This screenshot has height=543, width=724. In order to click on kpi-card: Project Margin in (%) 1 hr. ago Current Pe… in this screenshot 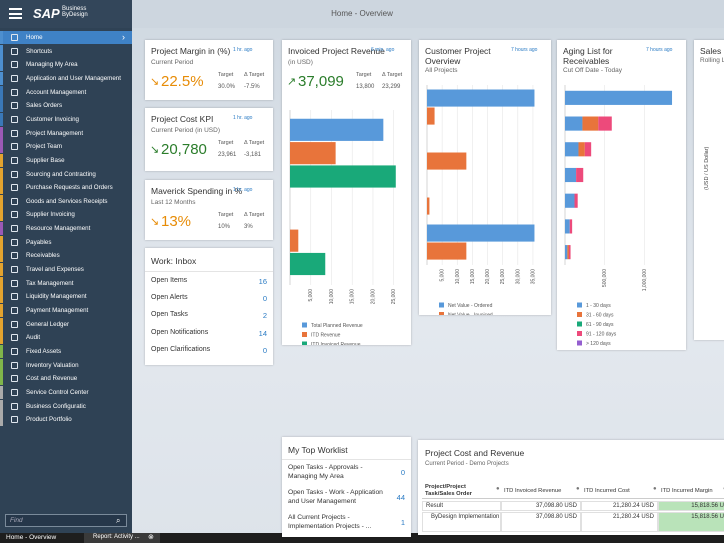, I will do `click(209, 70)`.